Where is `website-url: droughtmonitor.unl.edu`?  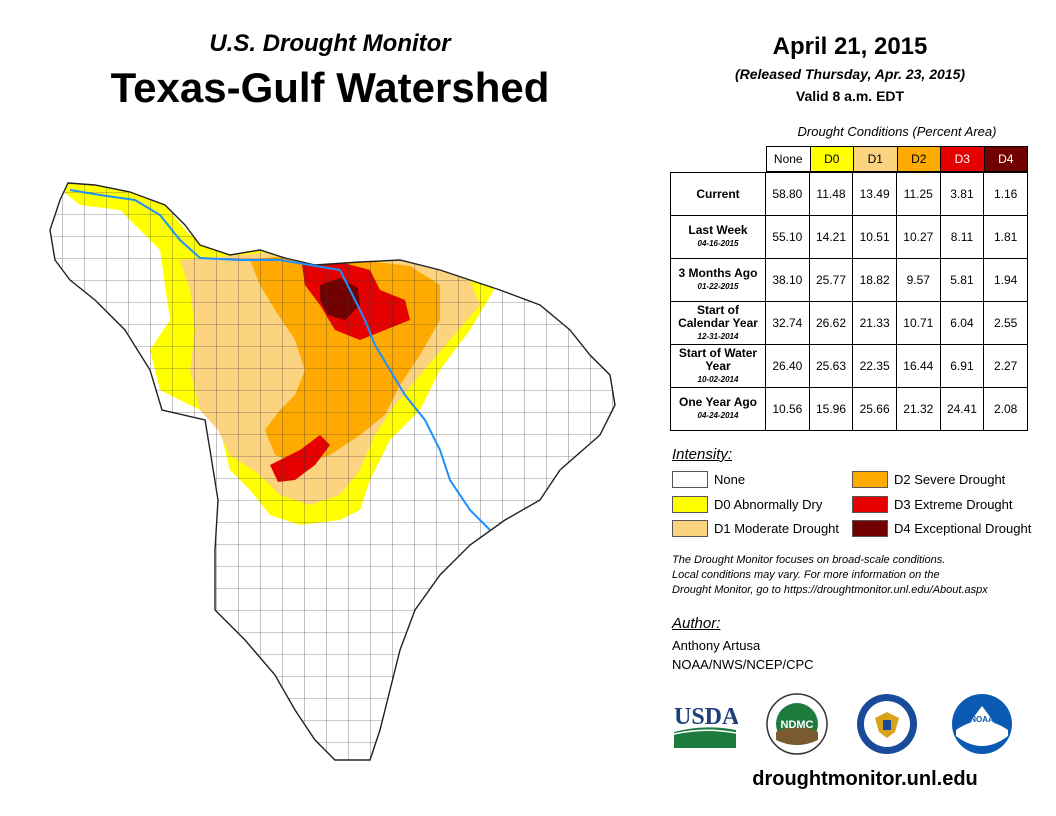
website-url: droughtmonitor.unl.edu is located at coordinates (865, 779).